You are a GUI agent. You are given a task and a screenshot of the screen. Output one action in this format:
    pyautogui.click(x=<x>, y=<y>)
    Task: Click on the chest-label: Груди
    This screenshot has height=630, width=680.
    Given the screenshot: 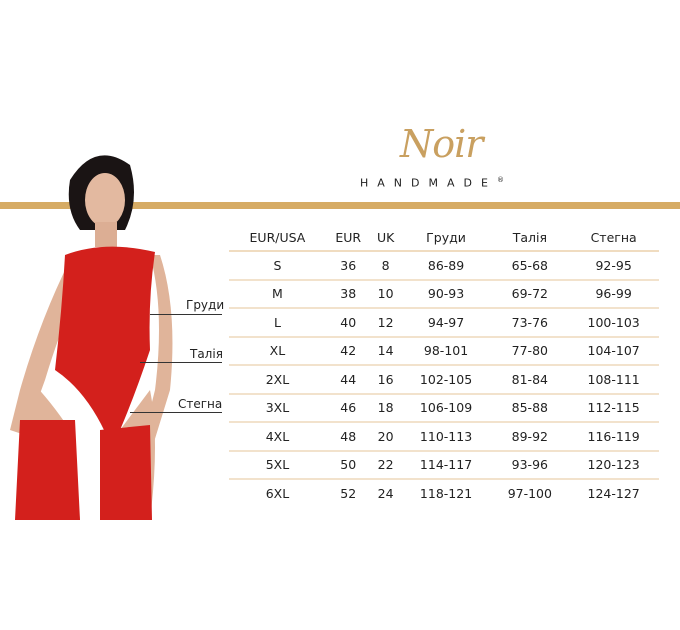 What is the action you would take?
    pyautogui.click(x=205, y=305)
    